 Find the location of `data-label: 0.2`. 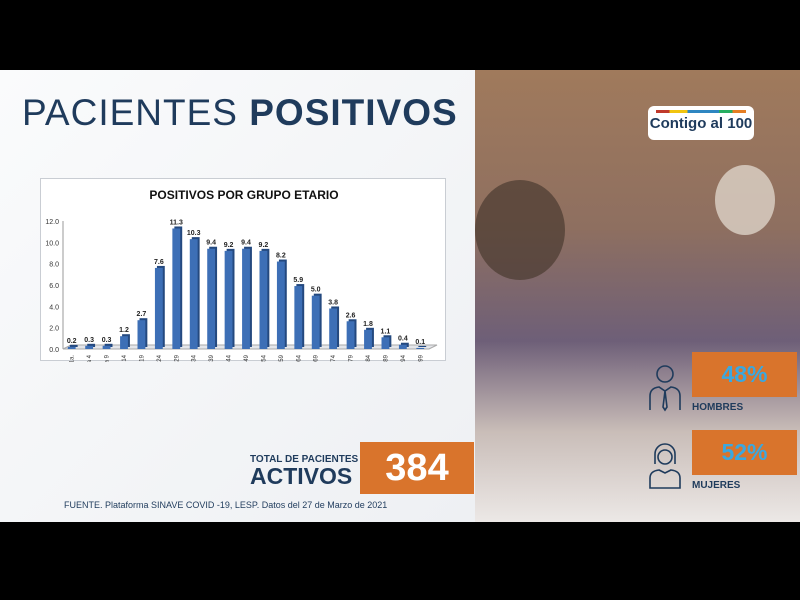

data-label: 0.2 is located at coordinates (72, 341).